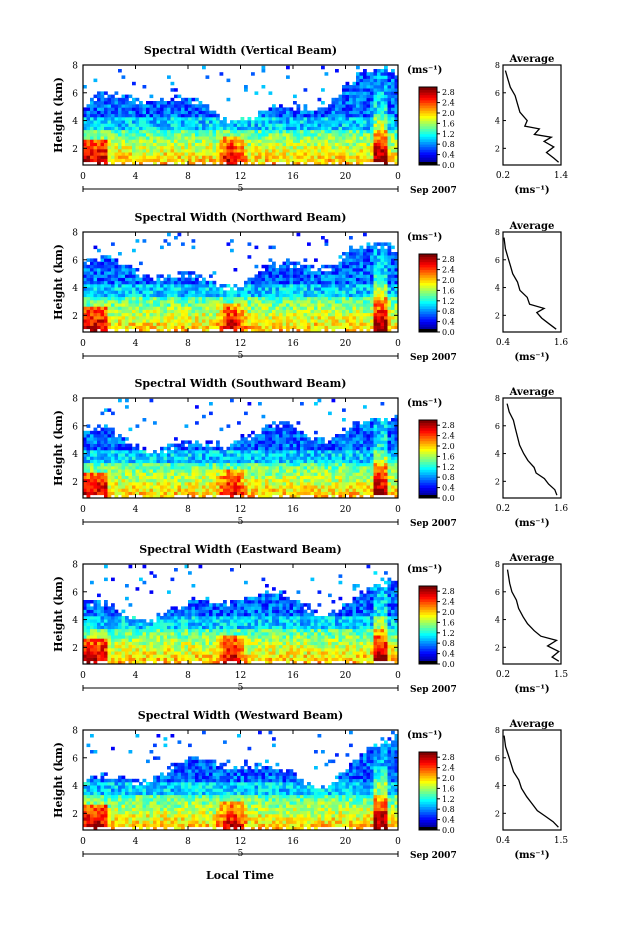 The width and height of the screenshot is (618, 929). Describe the element at coordinates (188, 344) in the screenshot. I see `x-tick-label: 8` at that location.